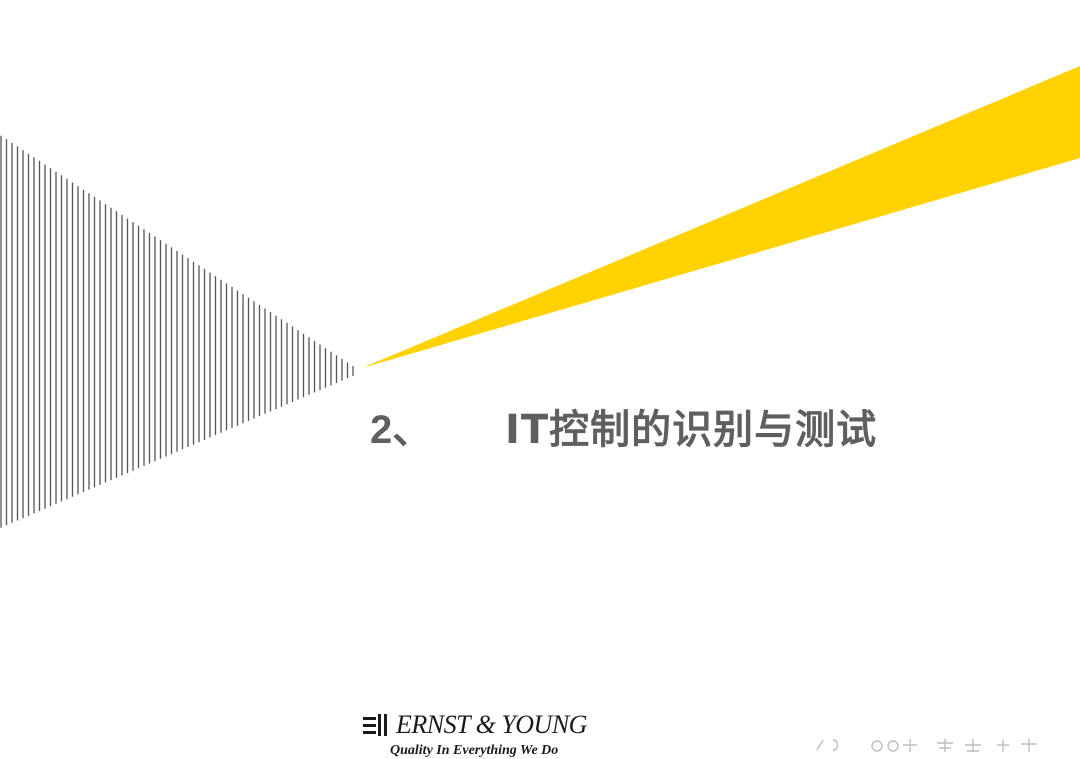  What do you see at coordinates (401, 430) in the screenshot?
I see `slide-title-number: 2、` at bounding box center [401, 430].